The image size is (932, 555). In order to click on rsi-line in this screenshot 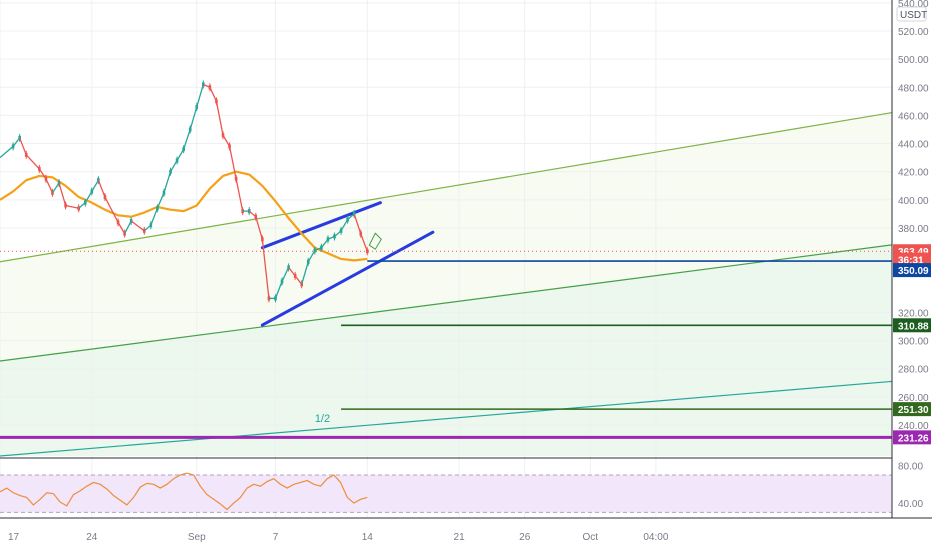, I will do `click(184, 491)`.